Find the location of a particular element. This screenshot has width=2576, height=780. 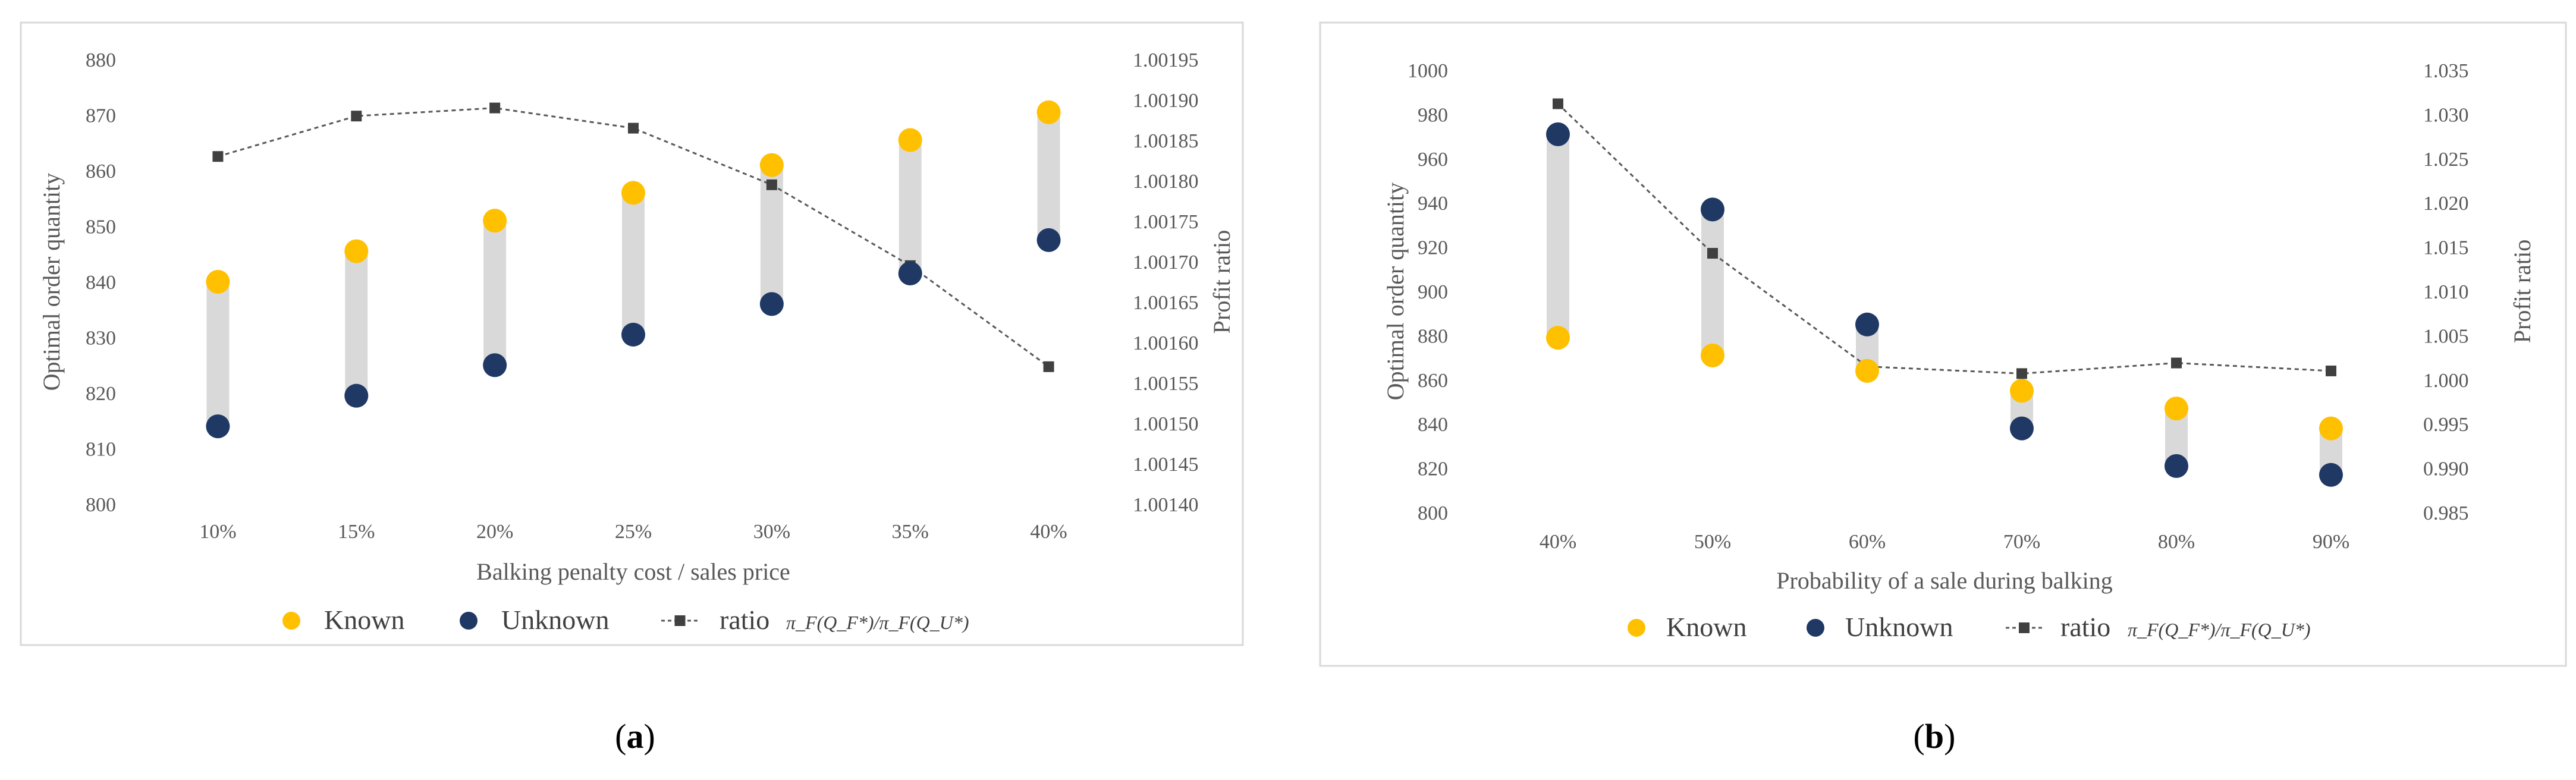

y-tick-label: 960 is located at coordinates (1433, 160).